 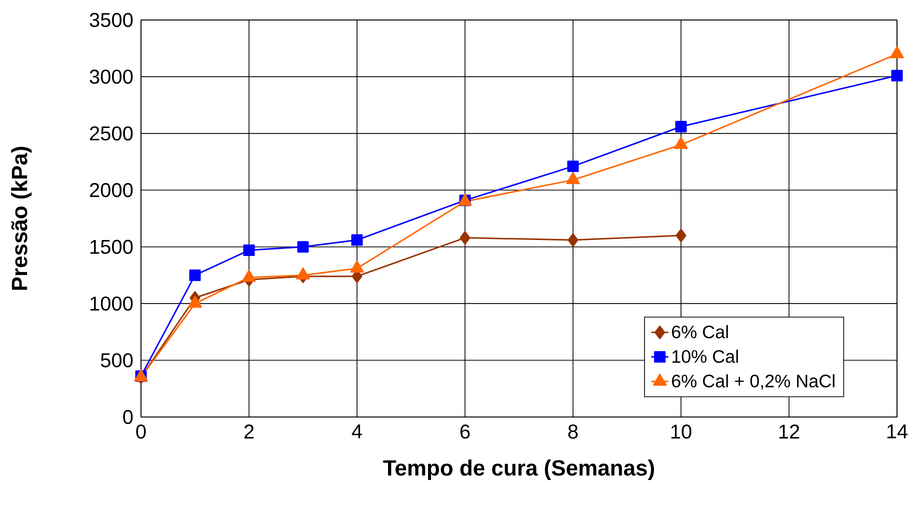 I want to click on x-tick-label: 0, so click(x=141, y=431).